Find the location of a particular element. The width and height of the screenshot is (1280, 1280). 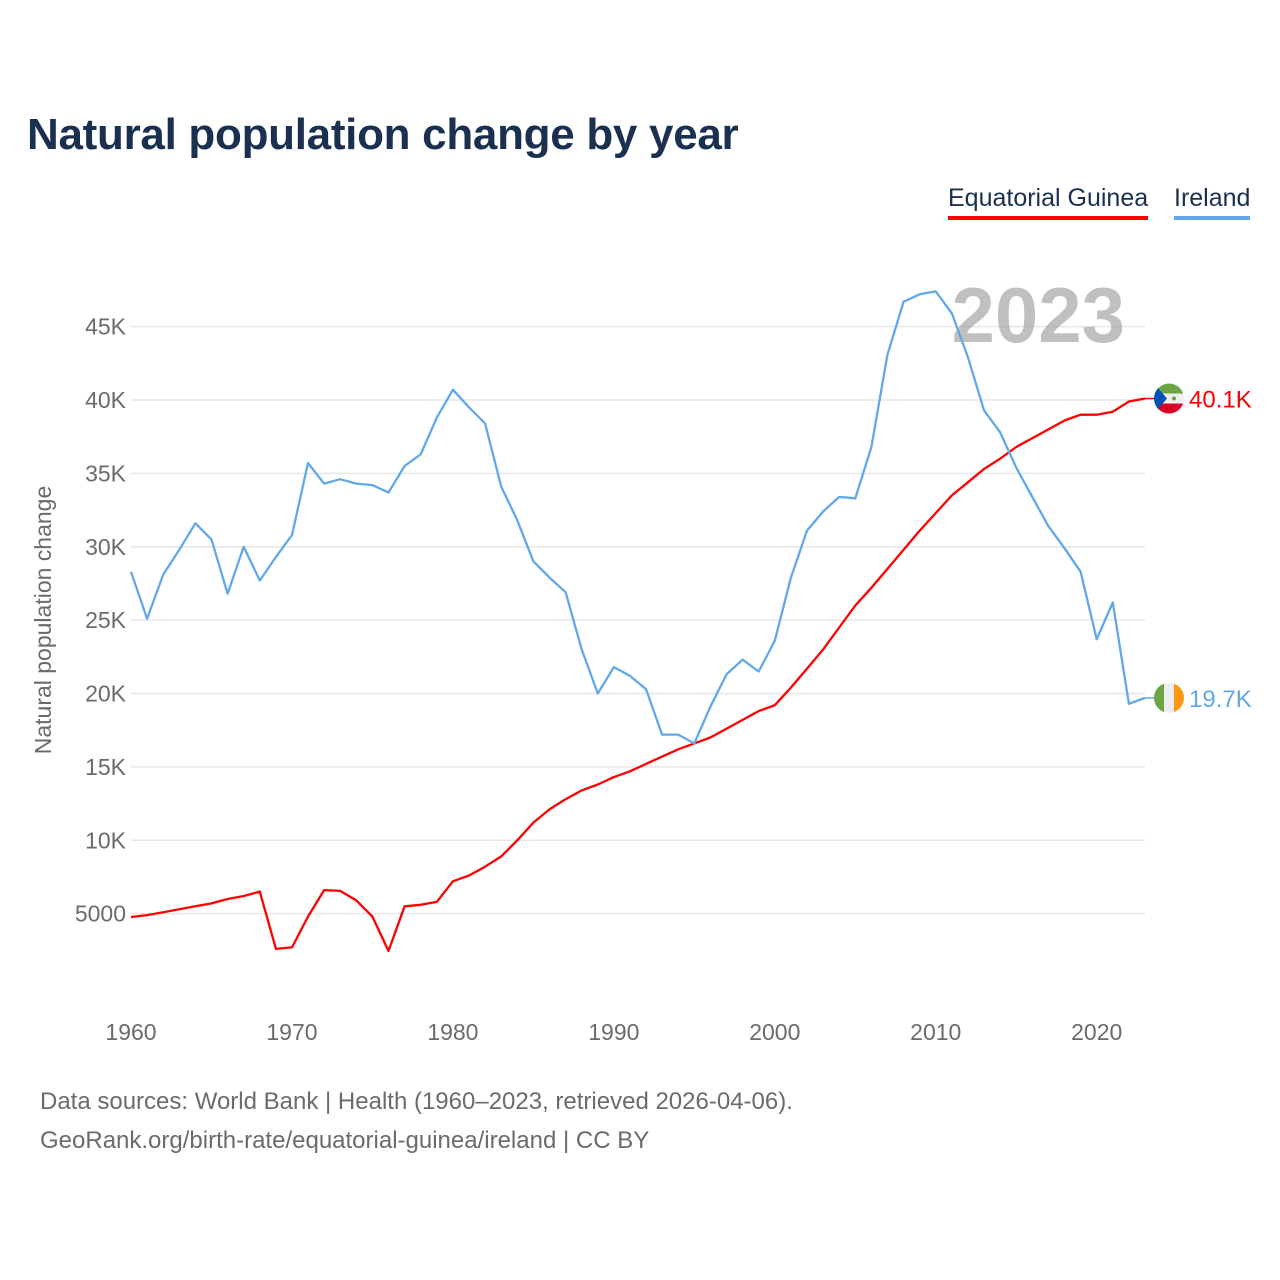

x-tick-label: 1960 is located at coordinates (130, 1032).